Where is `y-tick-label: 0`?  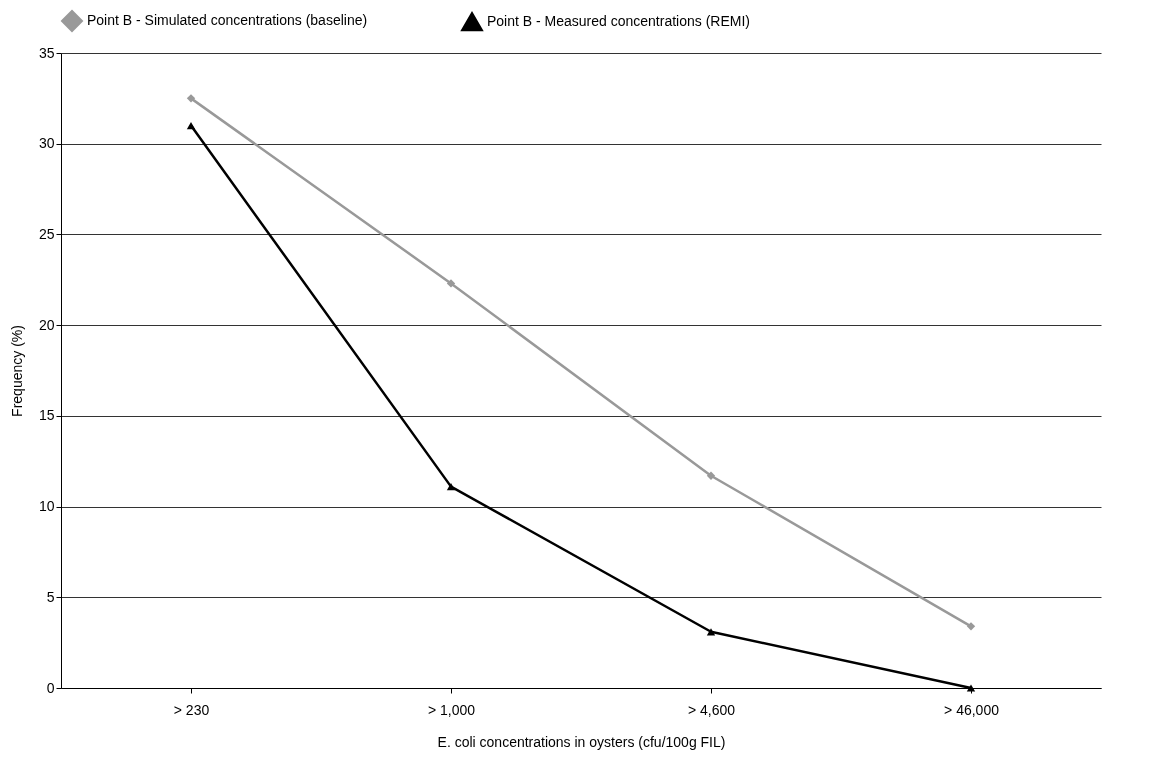 y-tick-label: 0 is located at coordinates (50, 687).